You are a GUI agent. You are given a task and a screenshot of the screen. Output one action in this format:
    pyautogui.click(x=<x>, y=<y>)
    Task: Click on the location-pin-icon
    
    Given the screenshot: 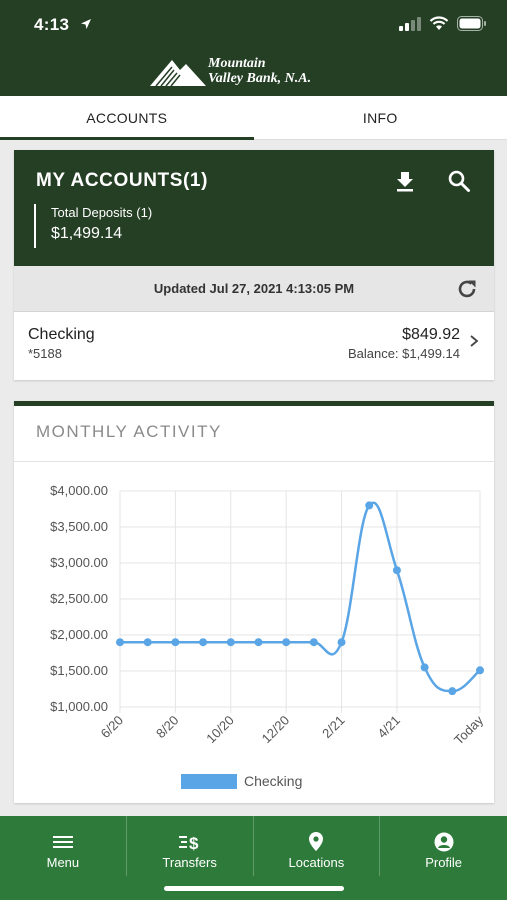 What is the action you would take?
    pyautogui.click(x=316, y=842)
    